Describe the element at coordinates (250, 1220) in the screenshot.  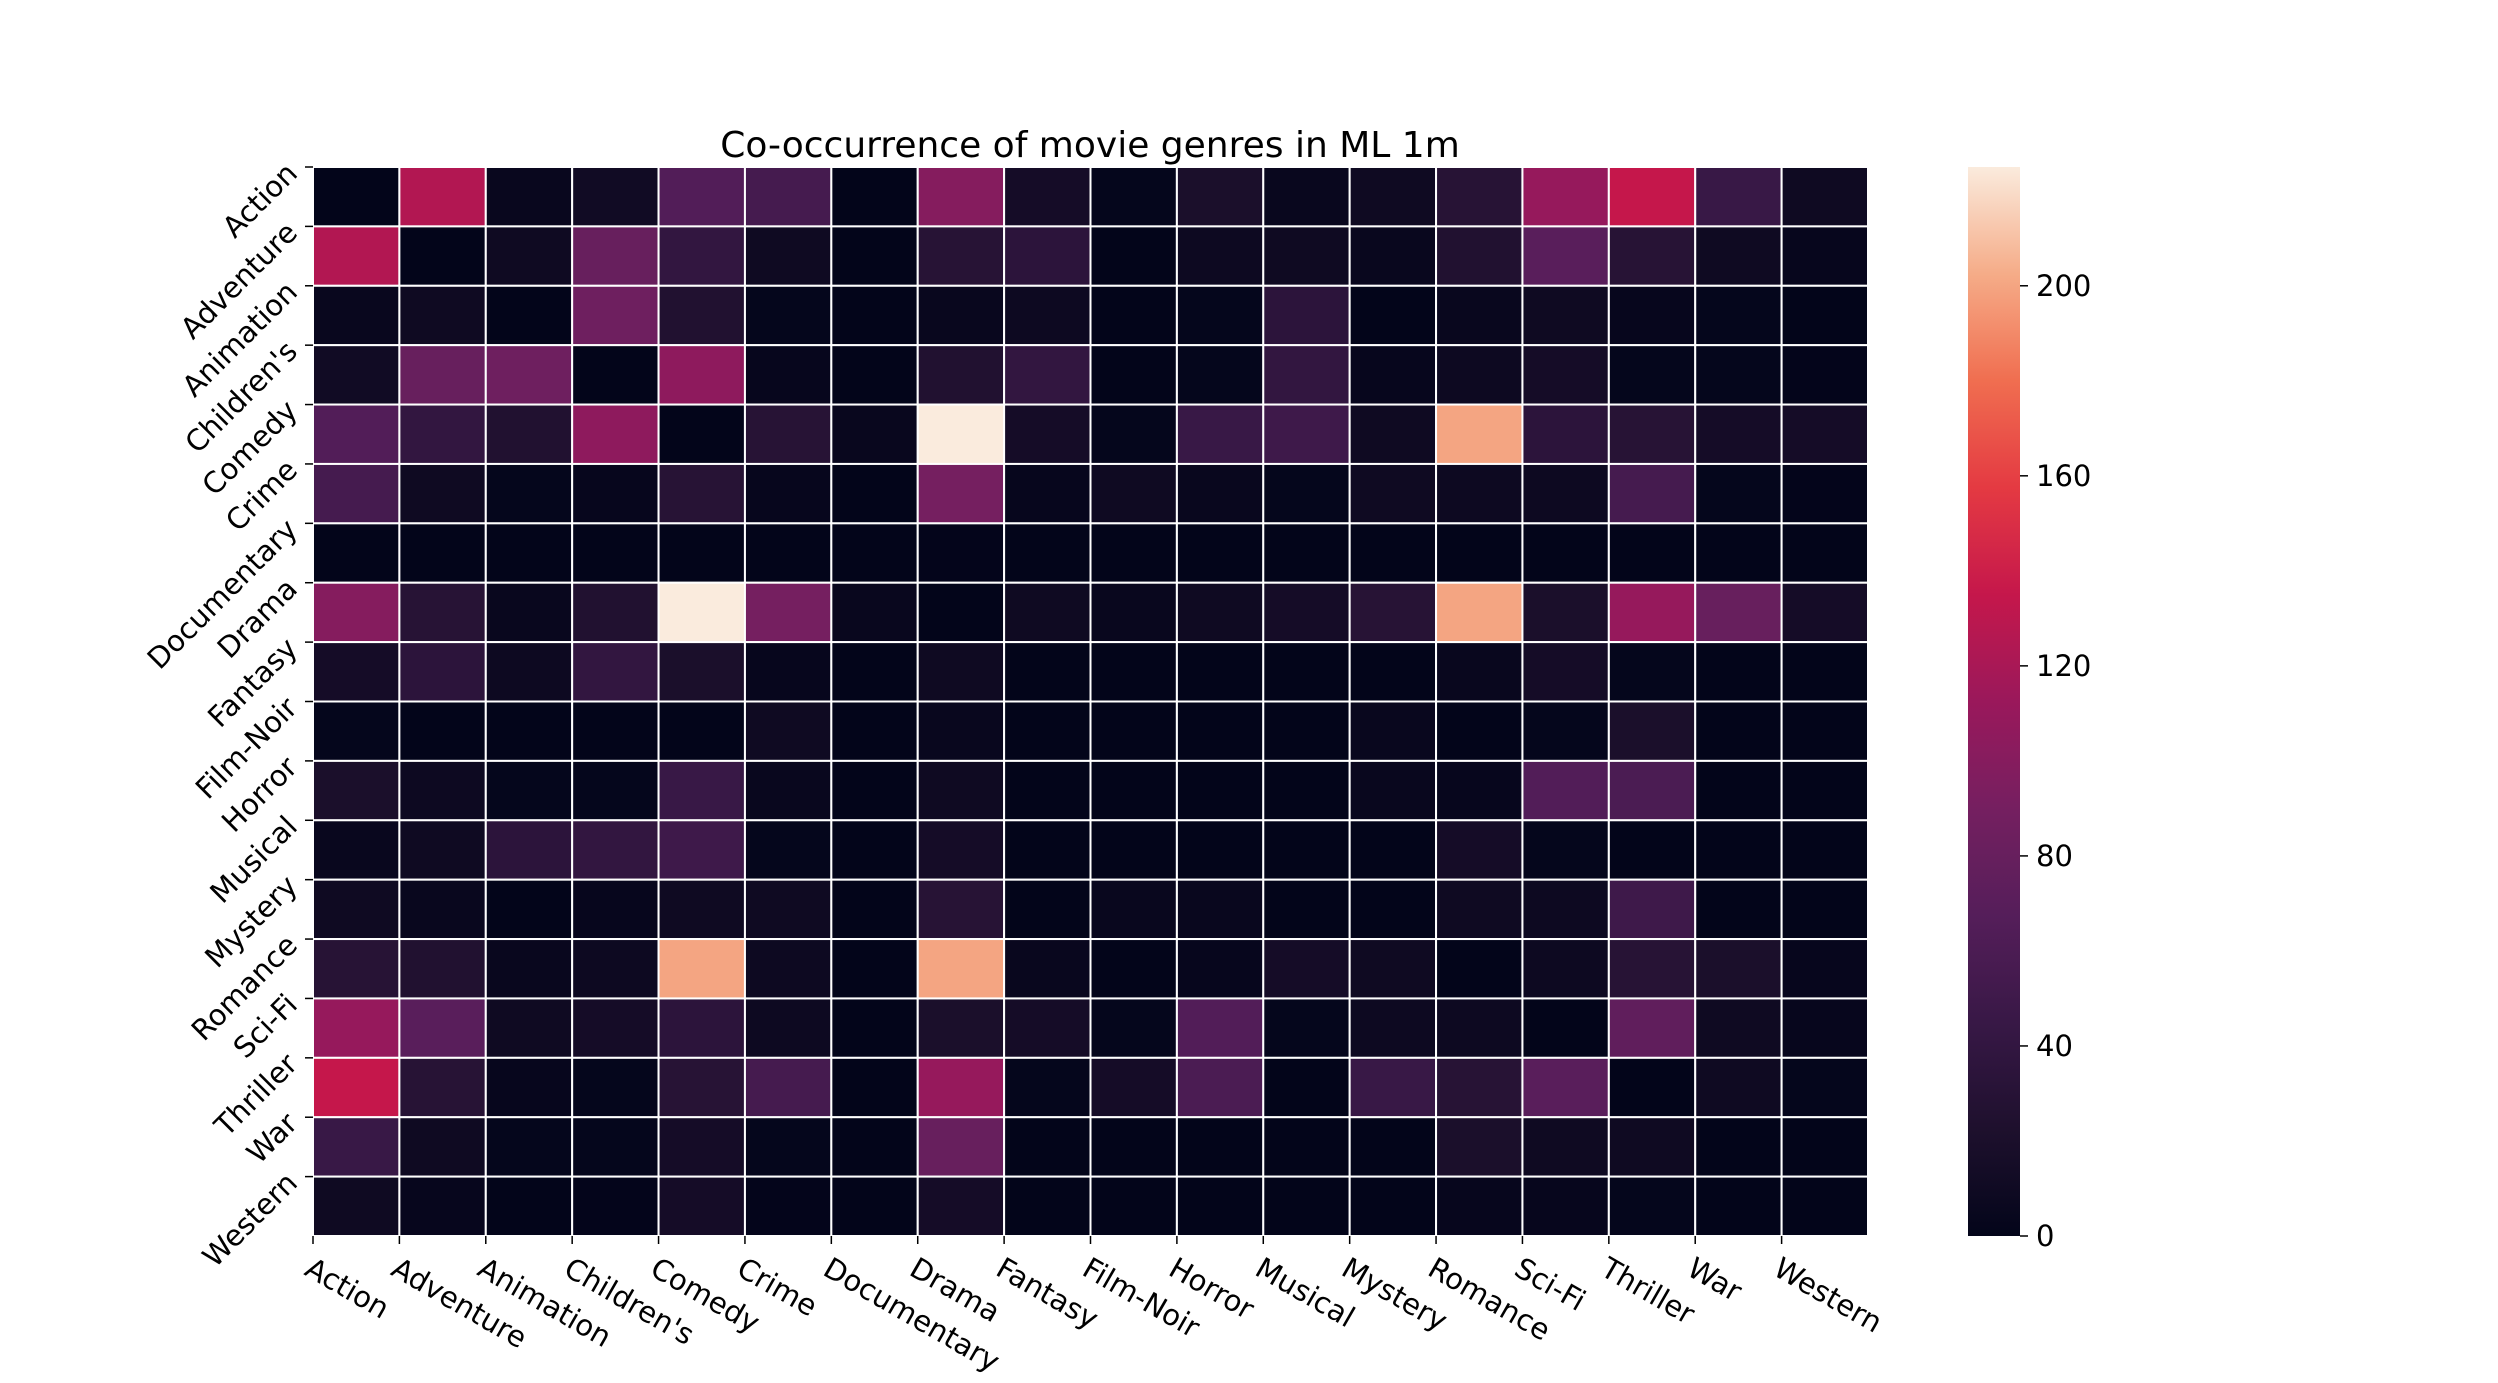
I see `y-tick-label: Western` at that location.